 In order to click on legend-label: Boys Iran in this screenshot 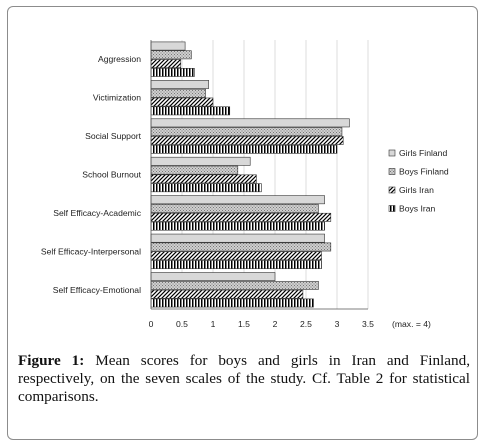, I will do `click(417, 209)`.